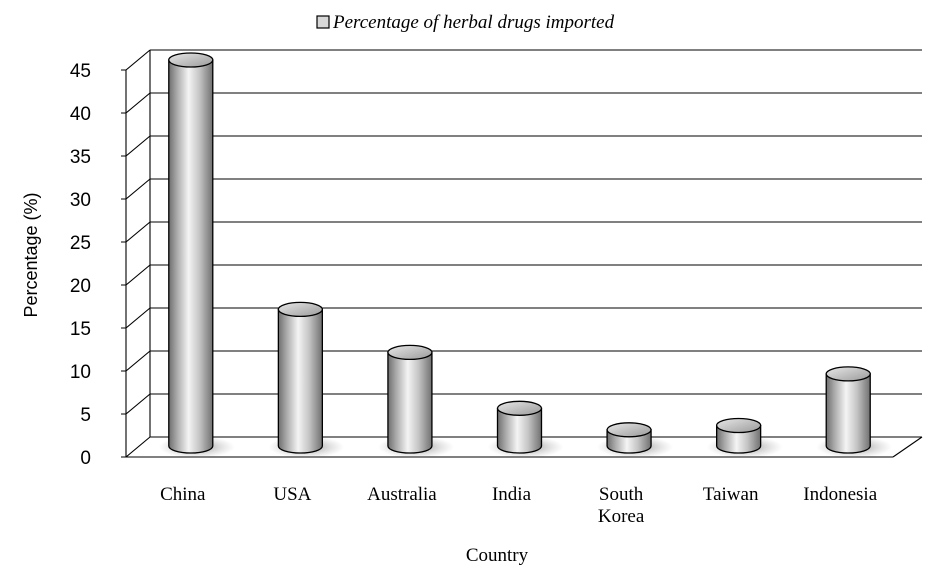 The width and height of the screenshot is (925, 566). What do you see at coordinates (907, 447) in the screenshot?
I see `floor-edge` at bounding box center [907, 447].